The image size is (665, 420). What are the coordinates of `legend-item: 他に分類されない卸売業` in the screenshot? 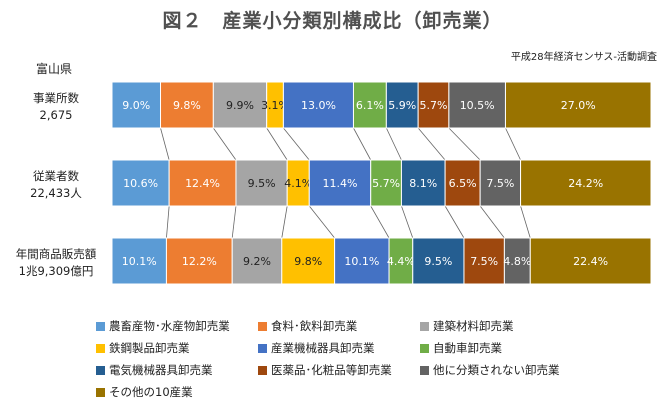 It's located at (490, 370).